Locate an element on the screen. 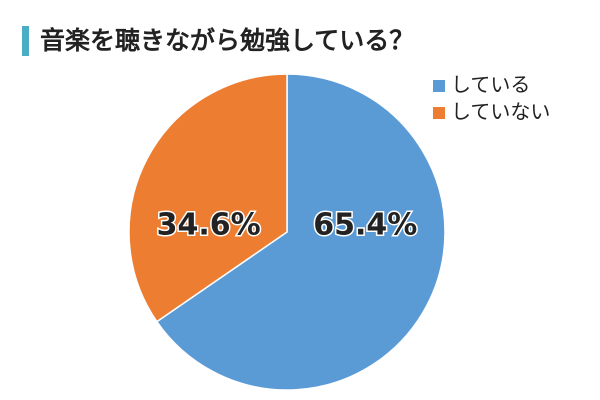 Image resolution: width=600 pixels, height=400 pixels. data-label: 65.4% is located at coordinates (365, 225).